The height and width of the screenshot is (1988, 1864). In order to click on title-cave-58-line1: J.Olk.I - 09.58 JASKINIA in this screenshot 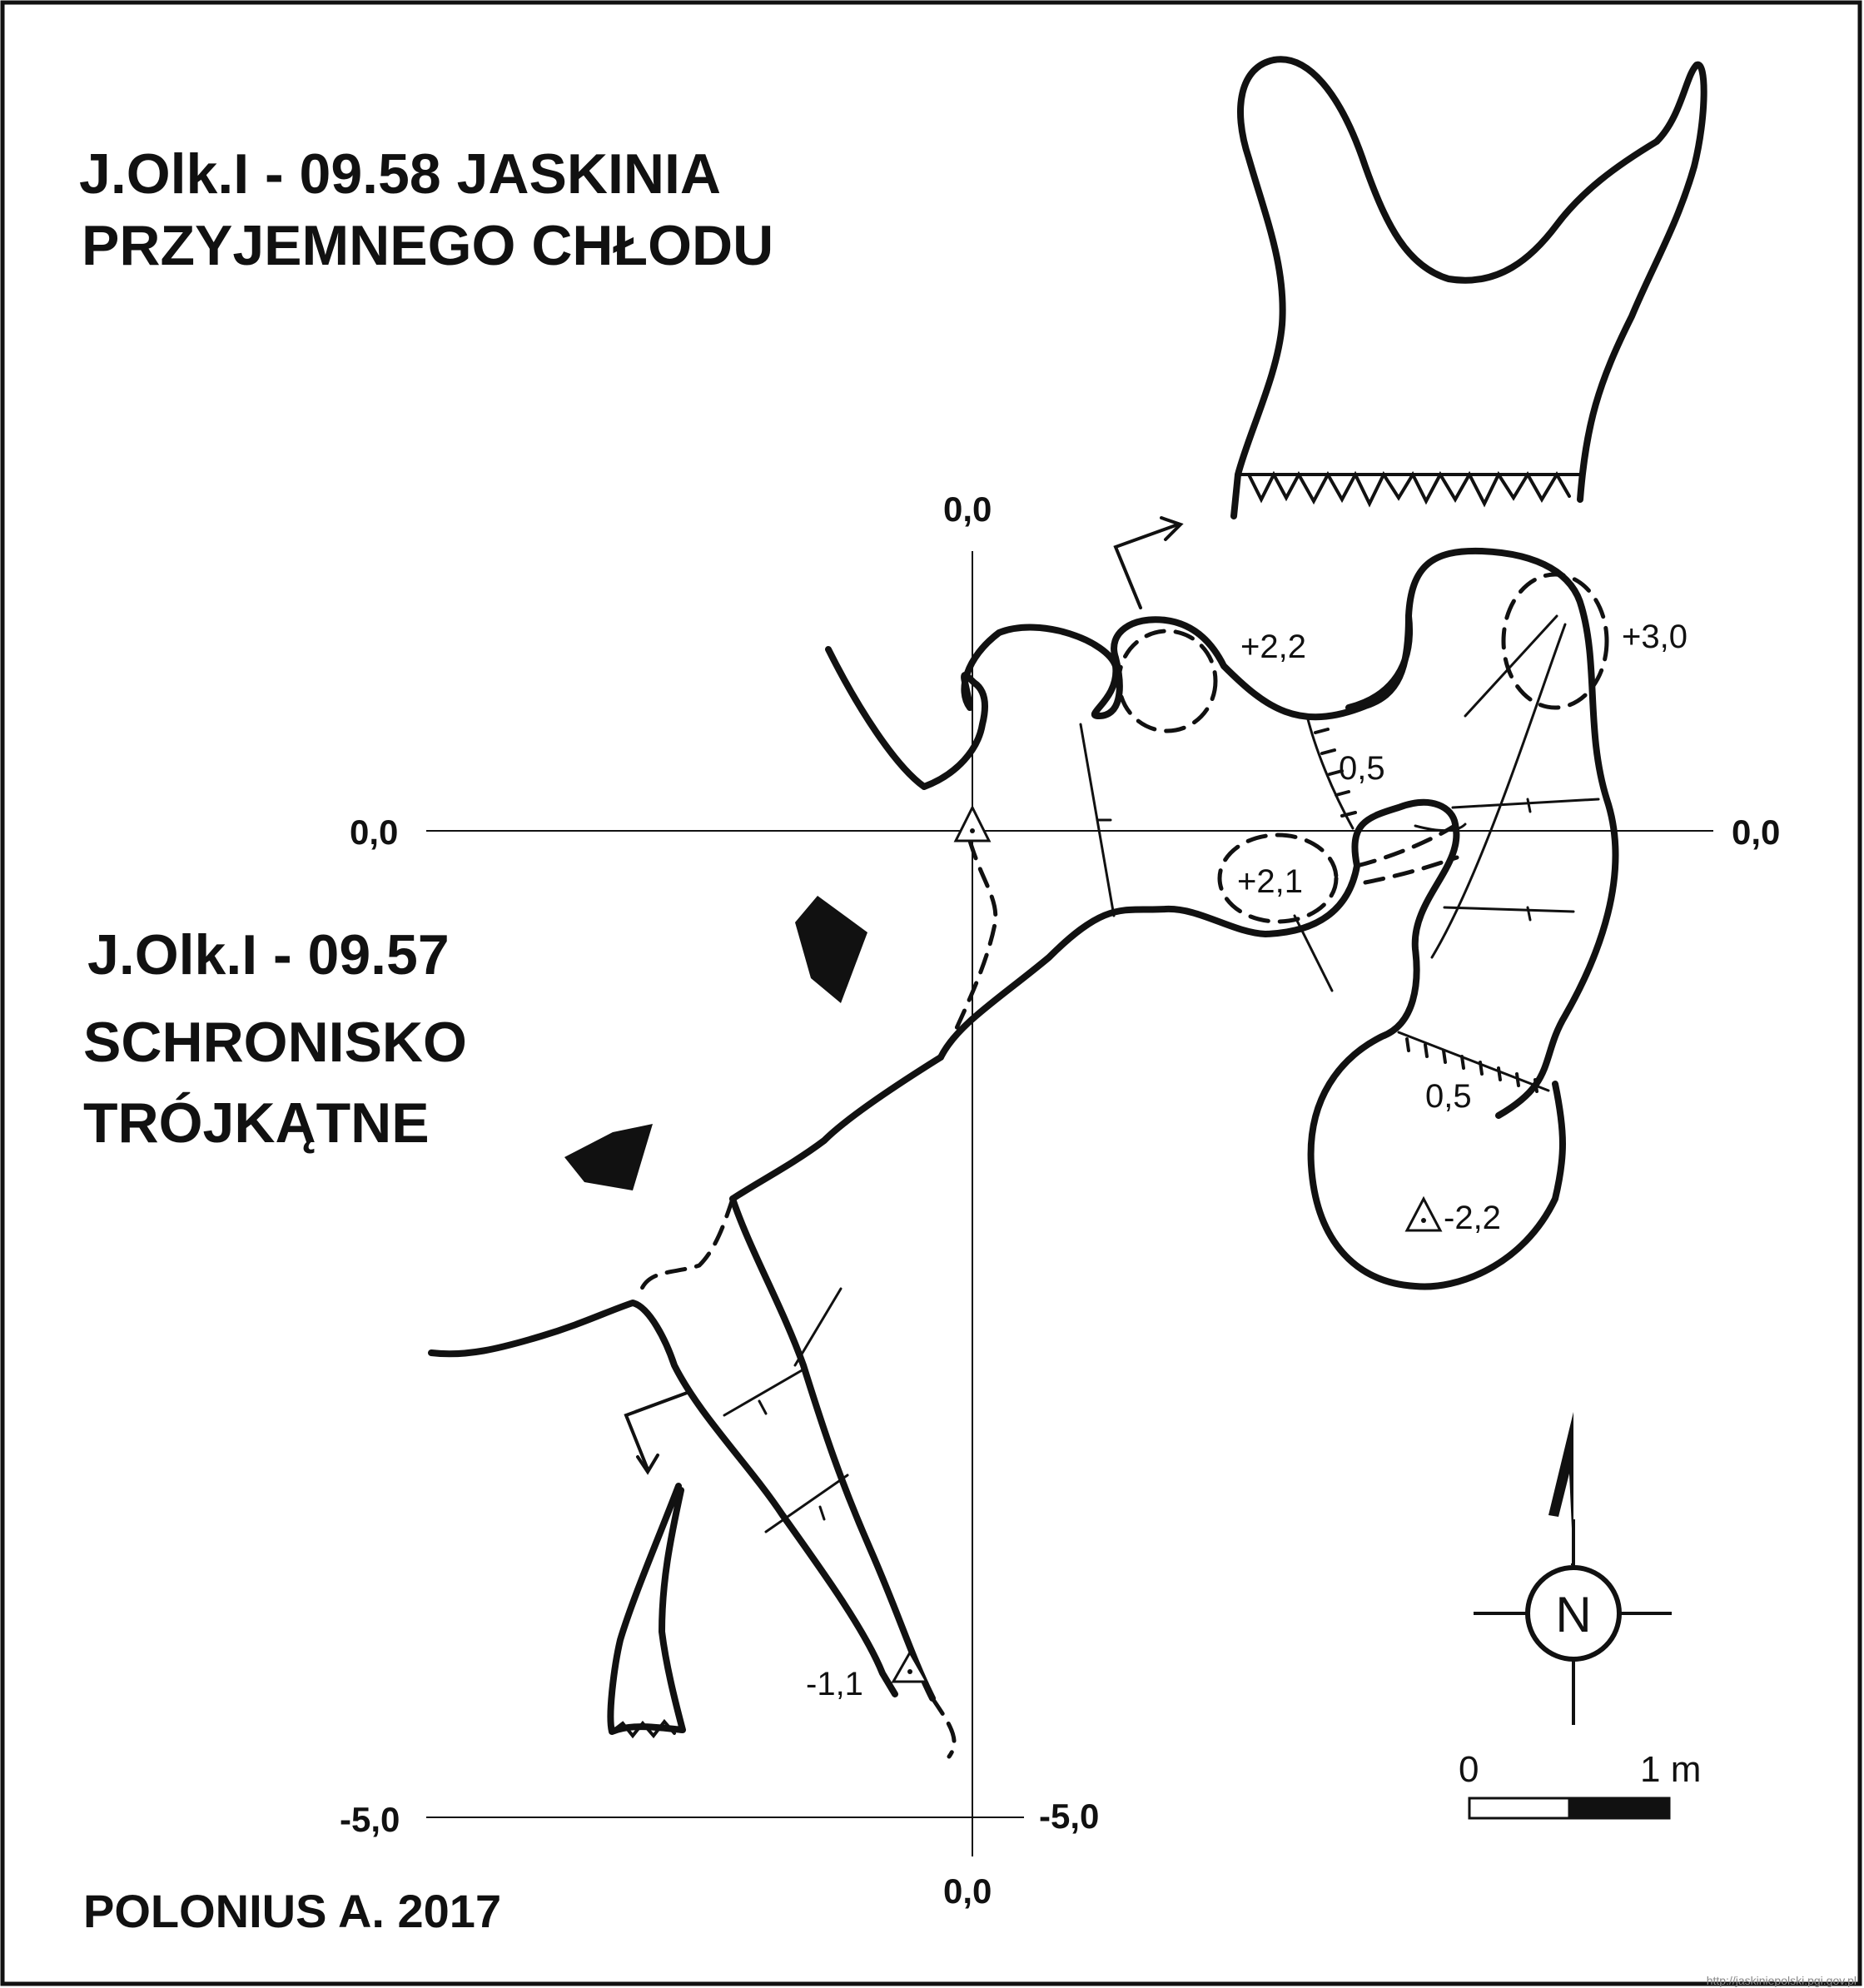, I will do `click(400, 174)`.